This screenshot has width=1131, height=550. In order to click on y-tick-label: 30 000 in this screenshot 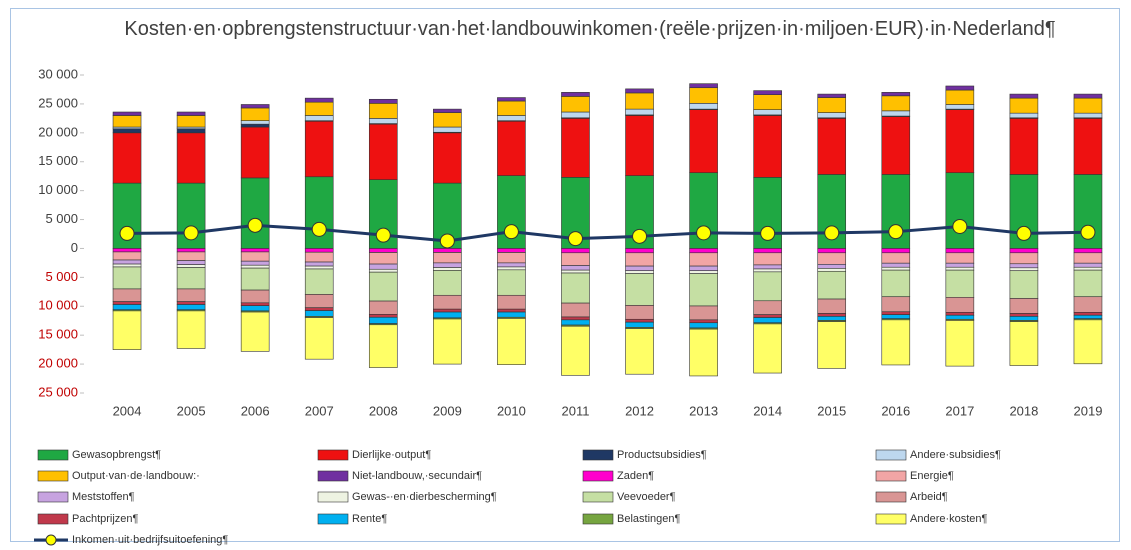, I will do `click(58, 73)`.